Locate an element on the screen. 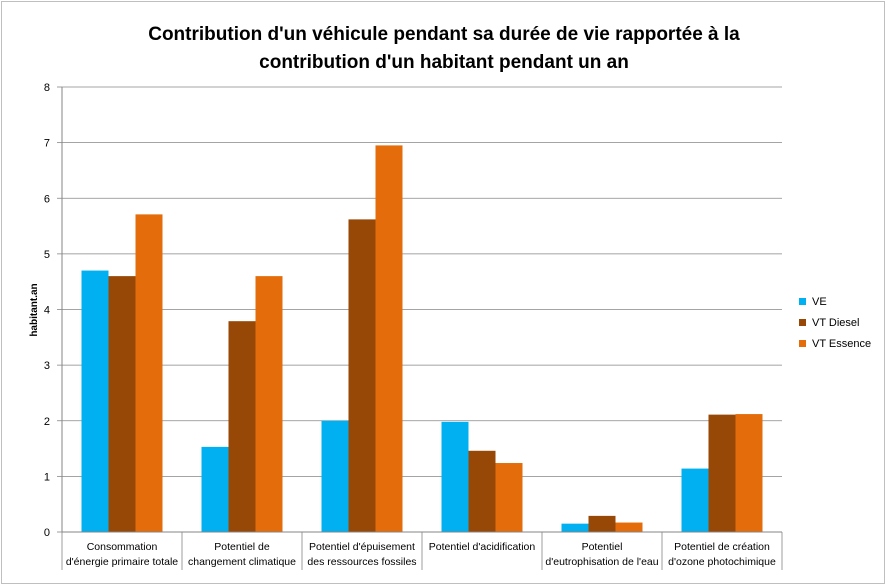 The height and width of the screenshot is (587, 888). category-label: d'ozone photochimique is located at coordinates (722, 562).